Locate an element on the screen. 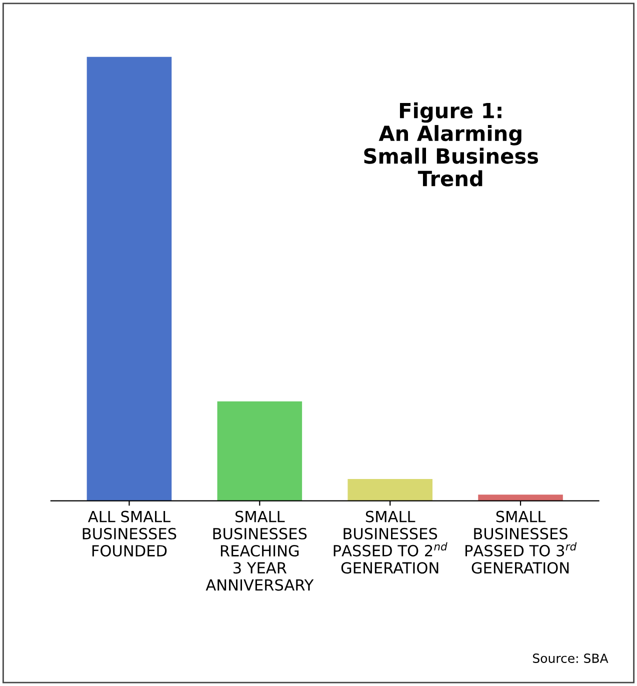 This screenshot has height=686, width=637. x-tick-label: SMALL BUSINESSES REACHING 3 YEAR ANNIVERSARY is located at coordinates (260, 550).